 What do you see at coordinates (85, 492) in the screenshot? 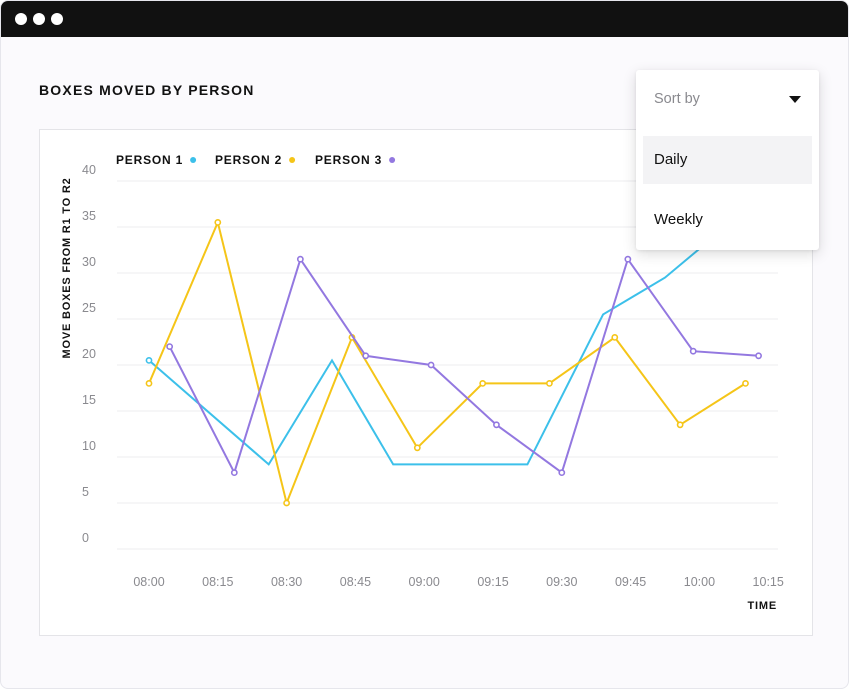
I see `y-tick-label: 5` at bounding box center [85, 492].